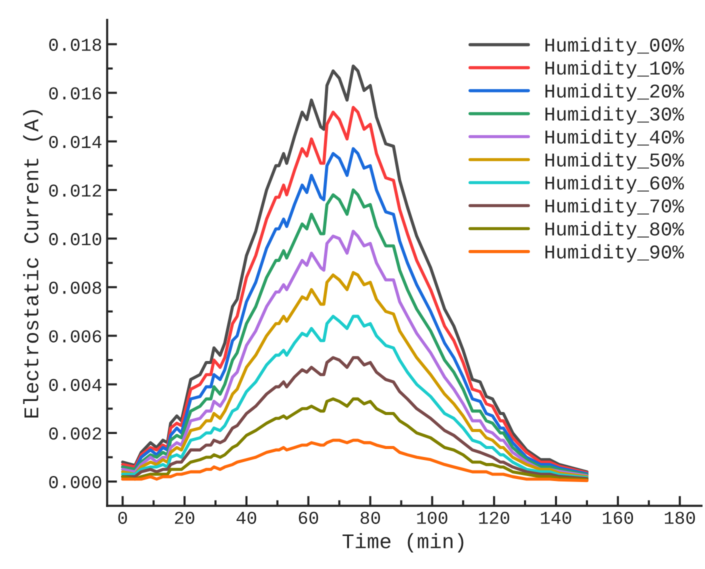  Describe the element at coordinates (403, 543) in the screenshot. I see `x-axis-title: Time (min)` at that location.